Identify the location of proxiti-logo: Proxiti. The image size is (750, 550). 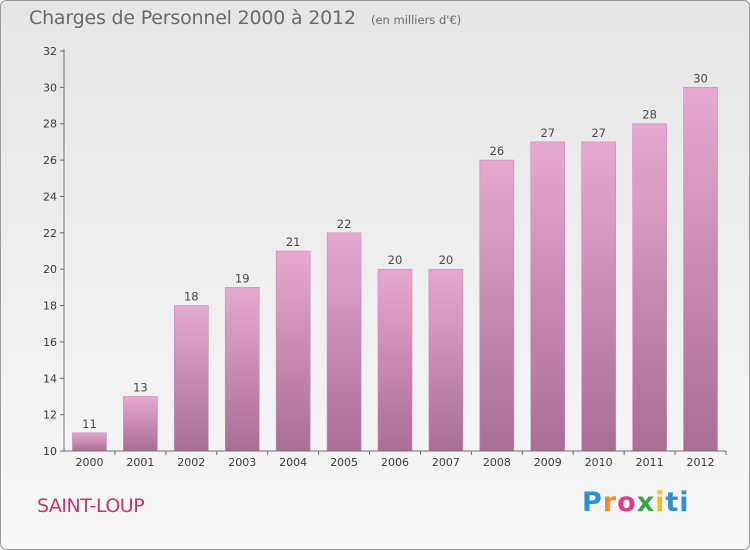
(636, 502).